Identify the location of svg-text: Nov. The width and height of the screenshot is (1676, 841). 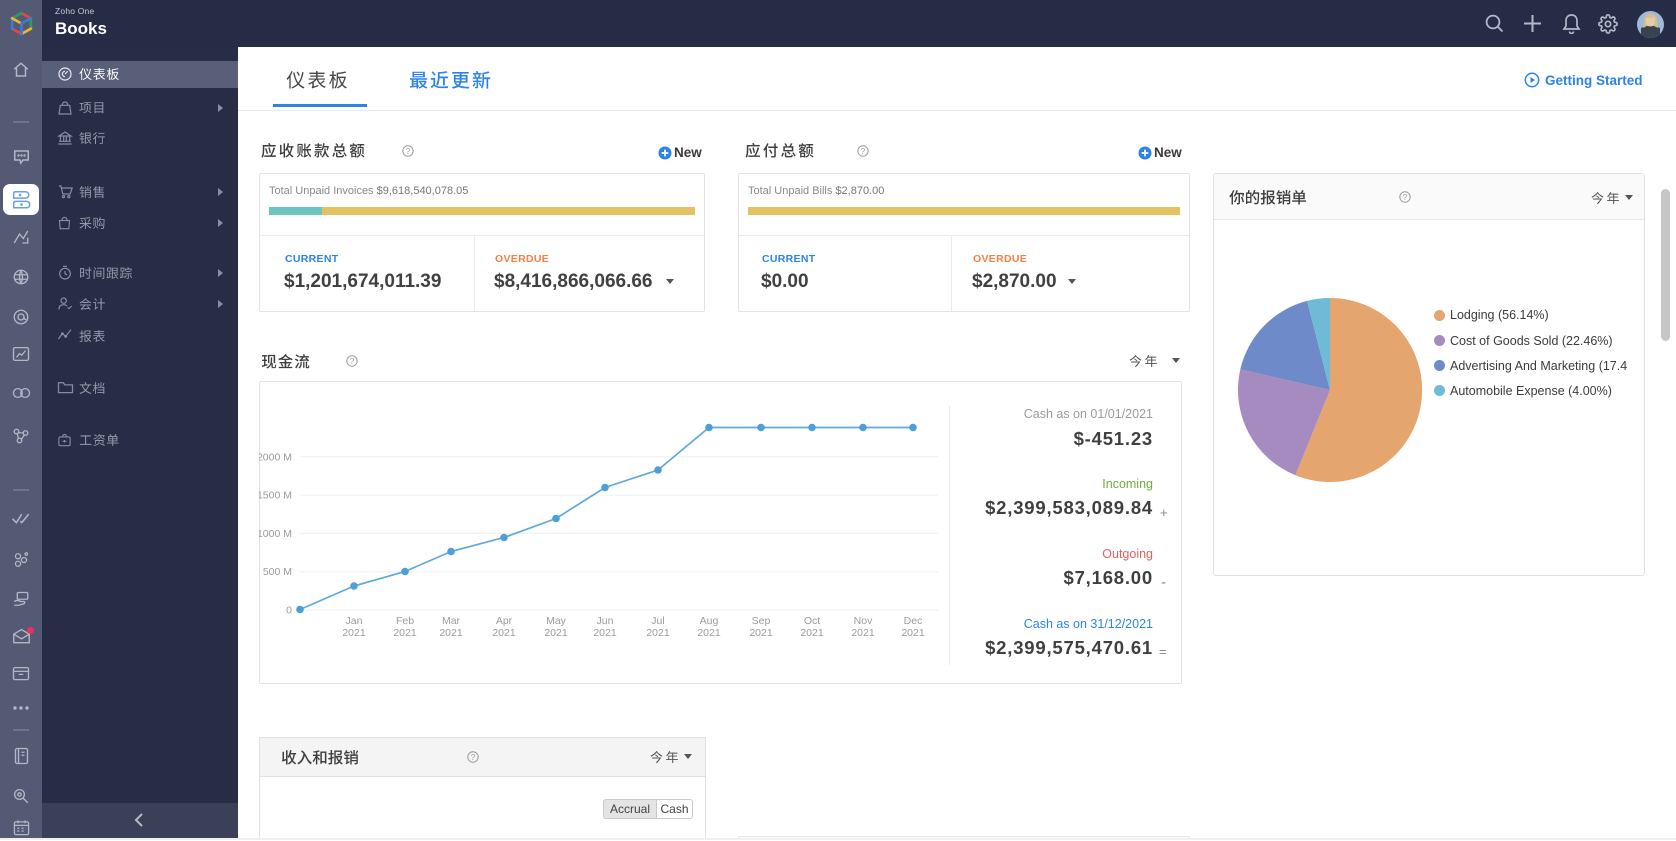
(863, 621).